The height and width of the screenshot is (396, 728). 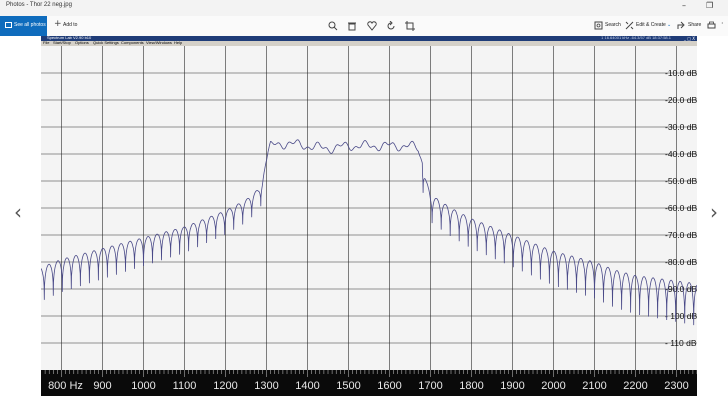 What do you see at coordinates (681, 25) in the screenshot?
I see `share-icon` at bounding box center [681, 25].